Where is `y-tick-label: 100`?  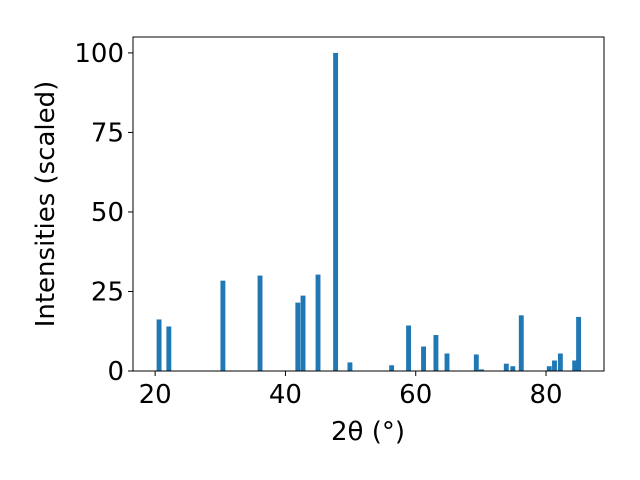 y-tick-label: 100 is located at coordinates (99, 54).